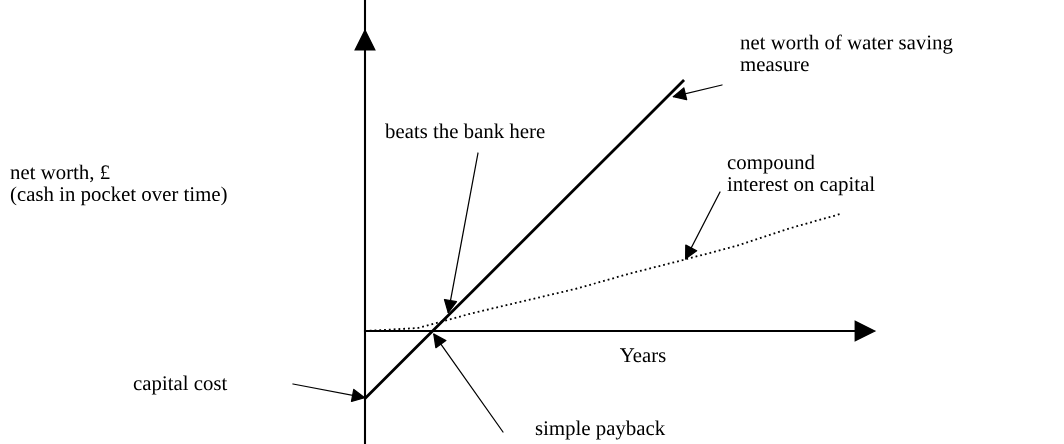 The height and width of the screenshot is (444, 1064). What do you see at coordinates (642, 355) in the screenshot?
I see `x-axis-title: Years` at bounding box center [642, 355].